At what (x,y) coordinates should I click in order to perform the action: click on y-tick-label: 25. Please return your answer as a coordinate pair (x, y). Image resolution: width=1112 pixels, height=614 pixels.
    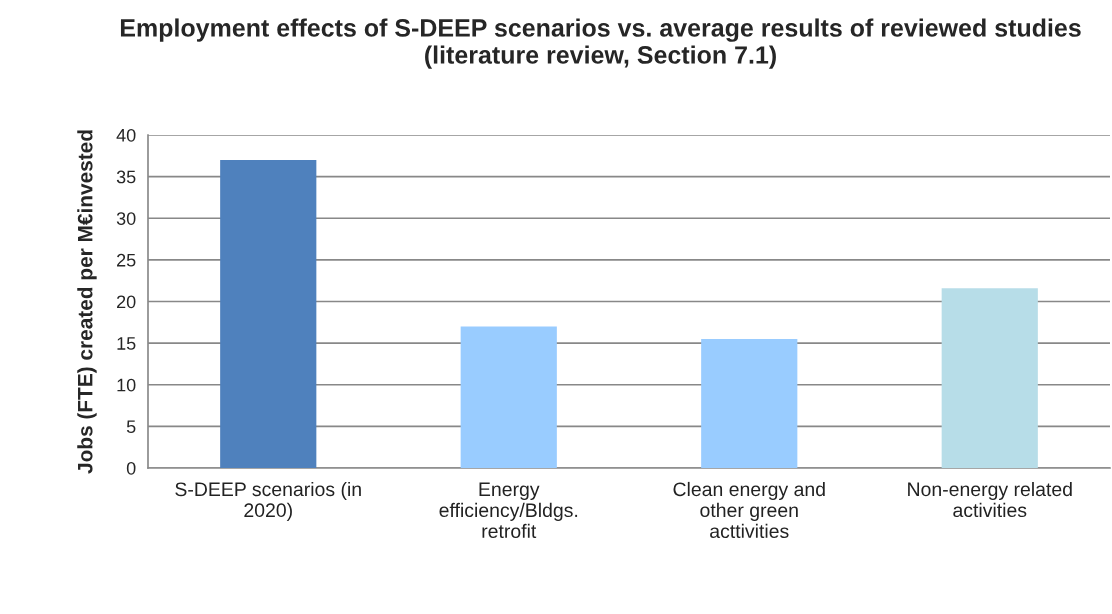
    Looking at the image, I should click on (126, 260).